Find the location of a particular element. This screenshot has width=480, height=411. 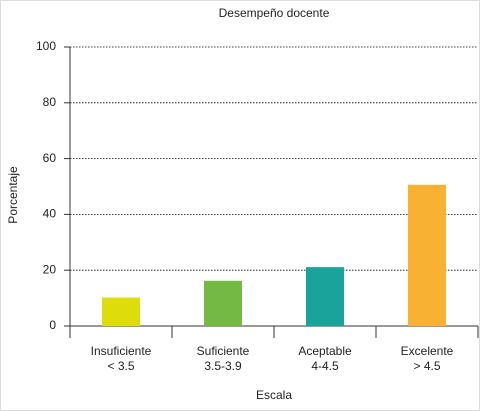

x-axis-label: Escala is located at coordinates (274, 395).